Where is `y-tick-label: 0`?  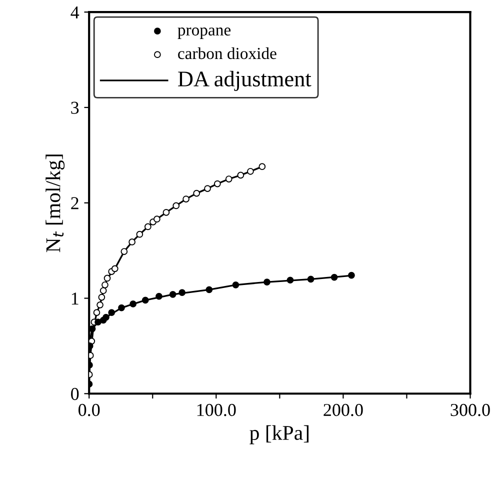
y-tick-label: 0 is located at coordinates (75, 394).